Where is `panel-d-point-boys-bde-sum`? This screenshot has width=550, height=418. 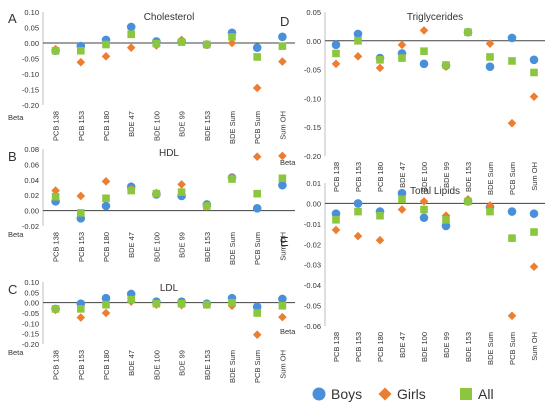 panel-d-point-boys-bde-sum is located at coordinates (490, 67).